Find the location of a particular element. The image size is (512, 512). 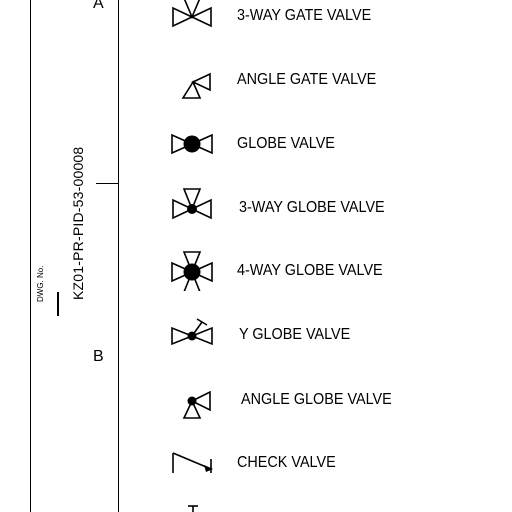

zone-divider-tick is located at coordinates (107, 183).